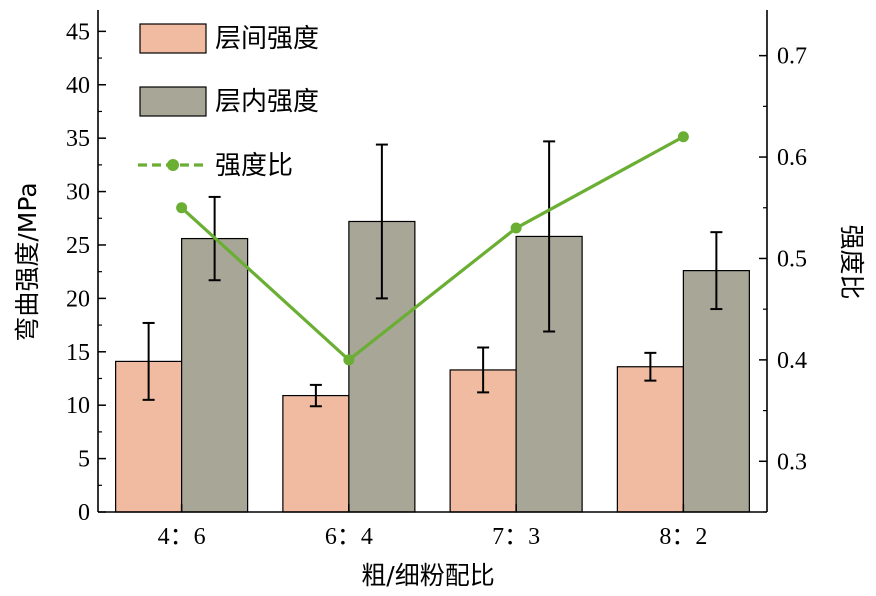 This screenshot has height=596, width=876. I want to click on y2-tick-label: 0.5, so click(792, 259).